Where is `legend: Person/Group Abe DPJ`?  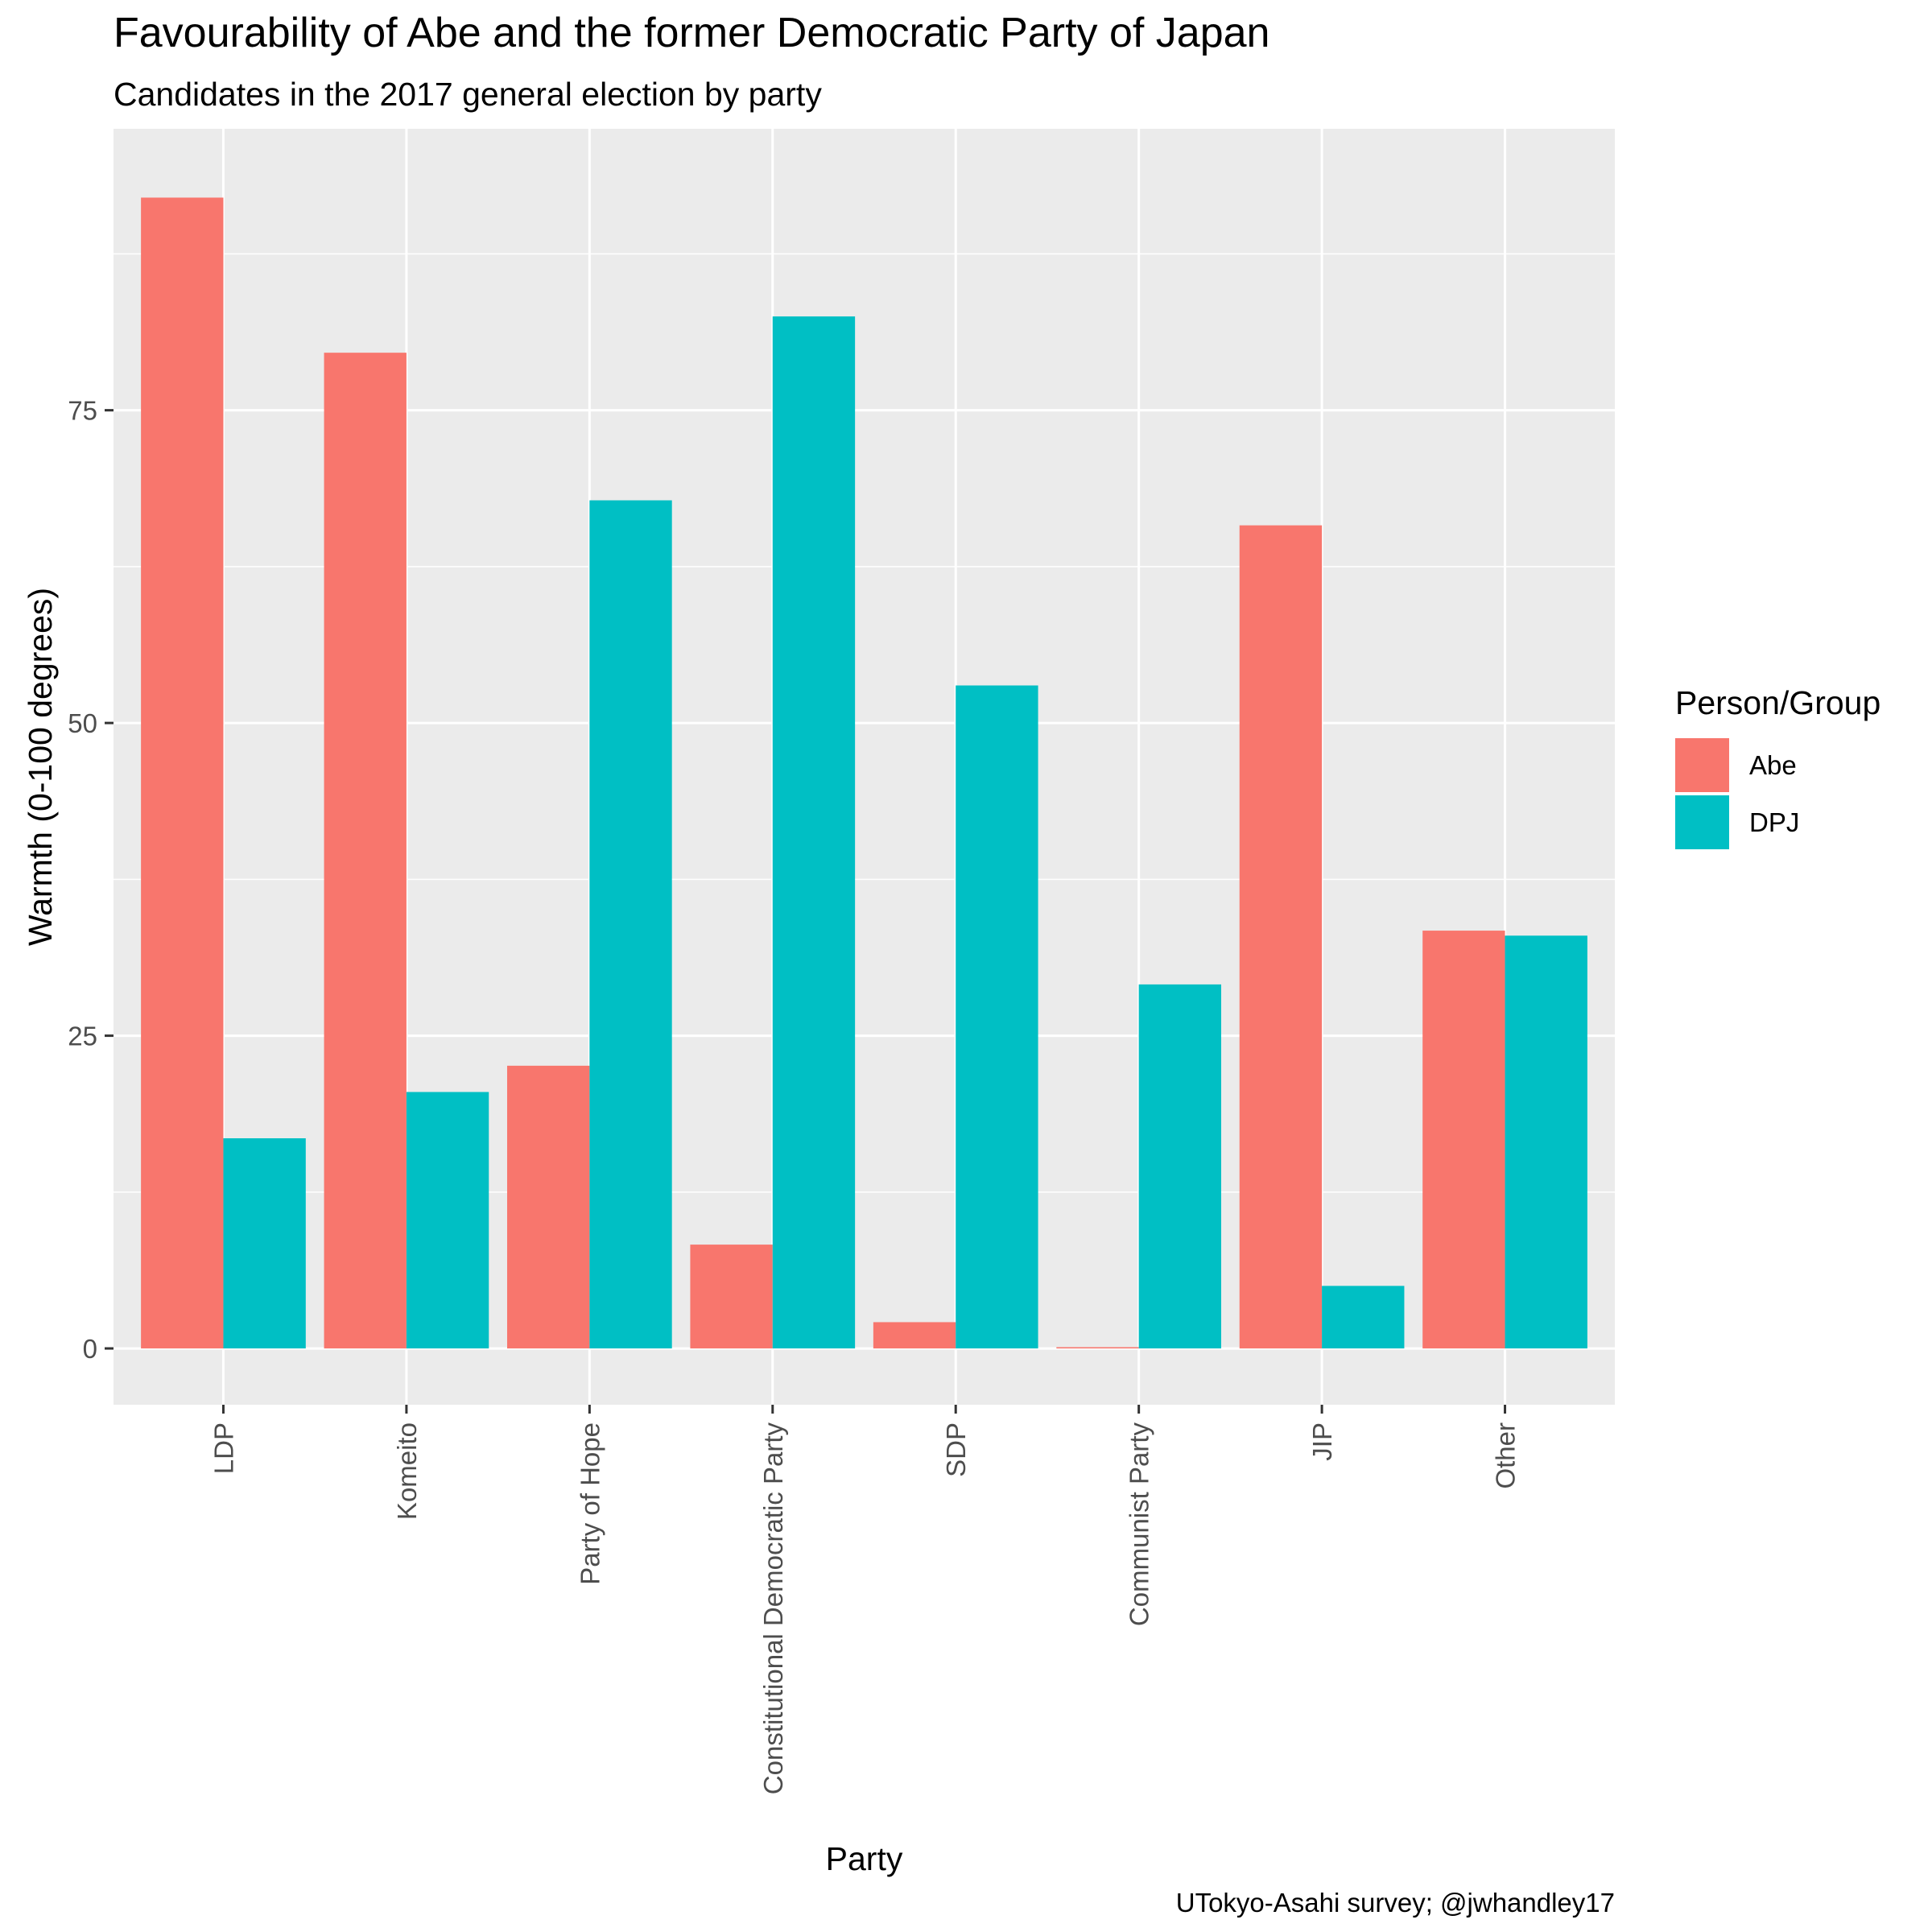
legend: Person/Group Abe DPJ is located at coordinates (1777, 766).